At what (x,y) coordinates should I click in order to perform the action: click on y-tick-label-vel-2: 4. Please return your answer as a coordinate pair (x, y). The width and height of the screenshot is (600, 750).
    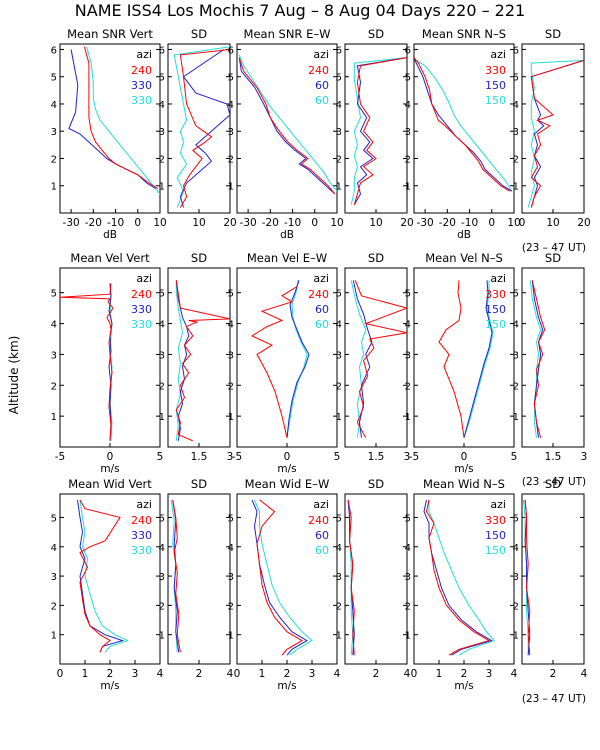
    Looking at the image, I should click on (231, 325).